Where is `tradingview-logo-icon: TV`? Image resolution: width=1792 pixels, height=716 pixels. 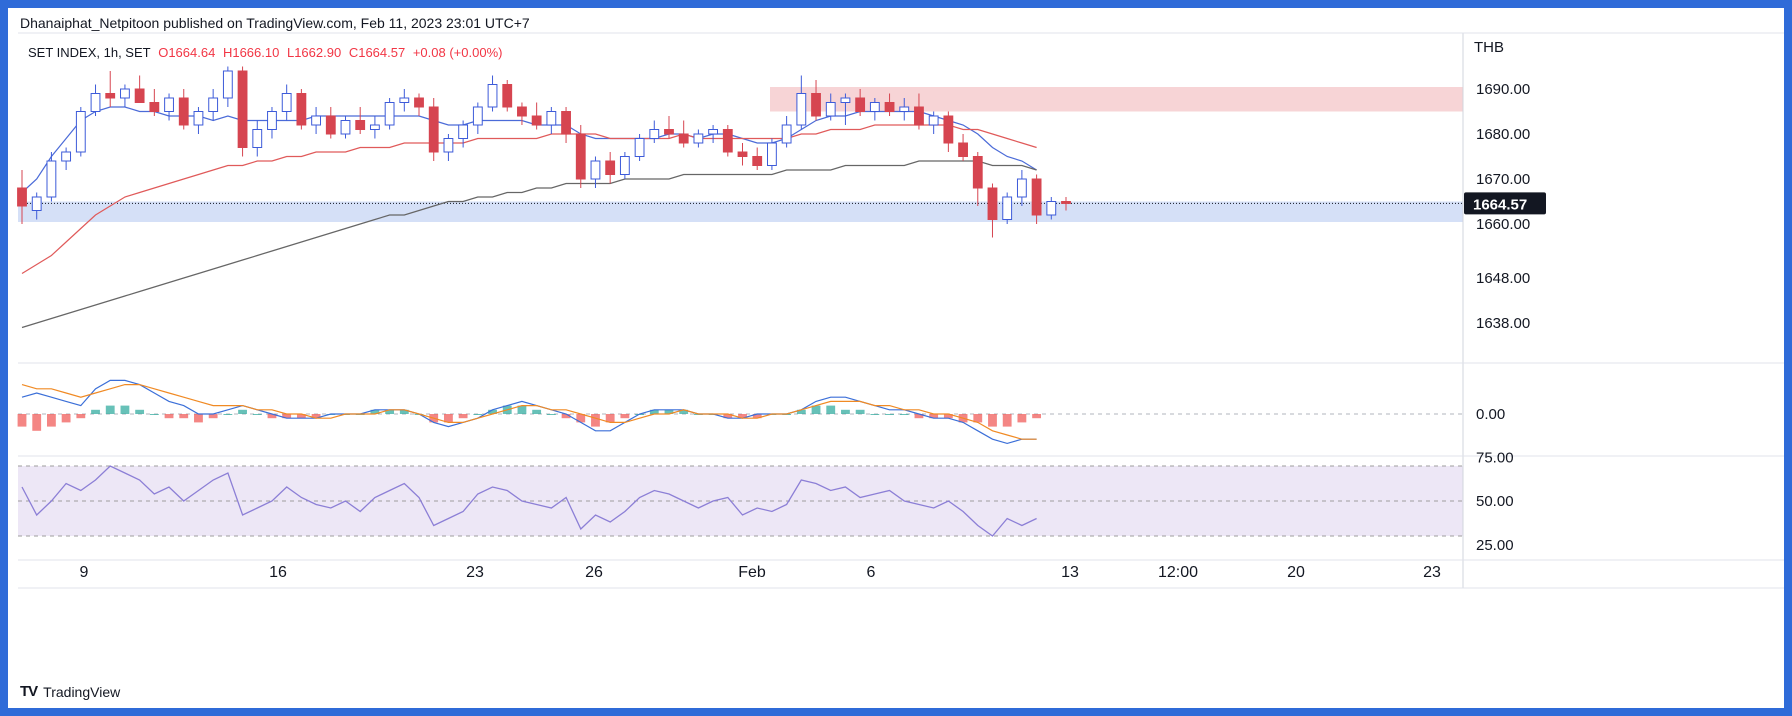 tradingview-logo-icon: TV is located at coordinates (29, 691).